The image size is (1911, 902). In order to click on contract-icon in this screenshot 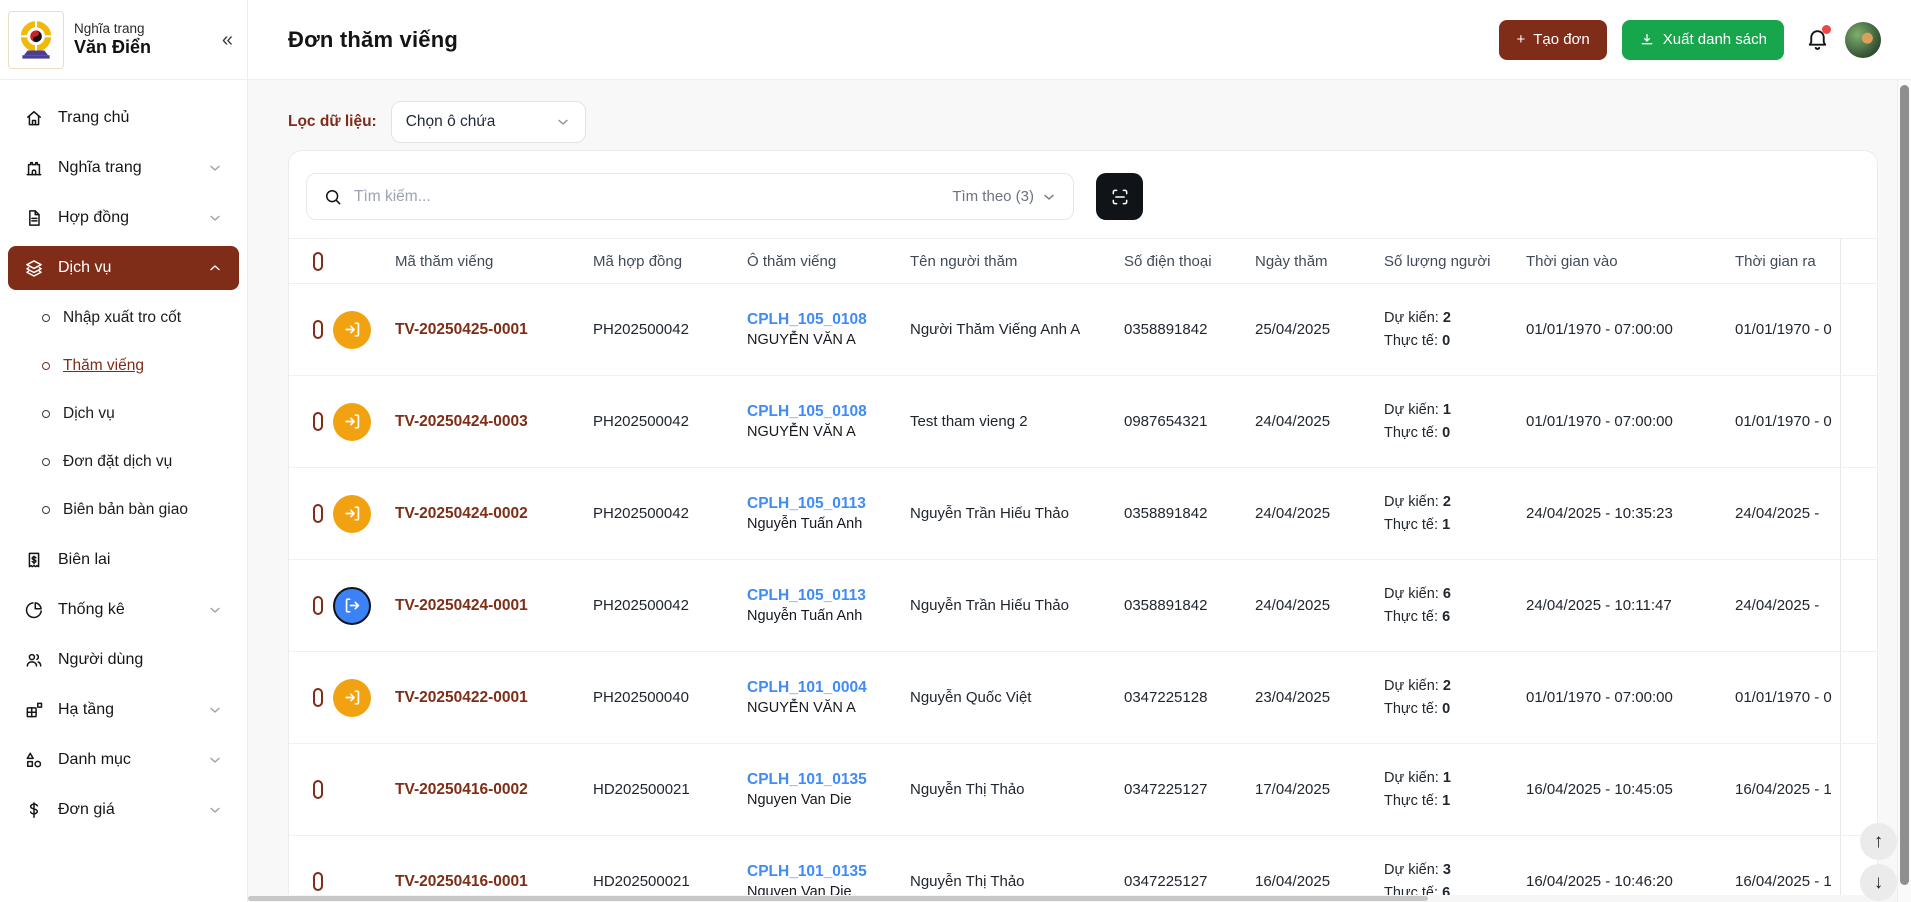, I will do `click(34, 218)`.